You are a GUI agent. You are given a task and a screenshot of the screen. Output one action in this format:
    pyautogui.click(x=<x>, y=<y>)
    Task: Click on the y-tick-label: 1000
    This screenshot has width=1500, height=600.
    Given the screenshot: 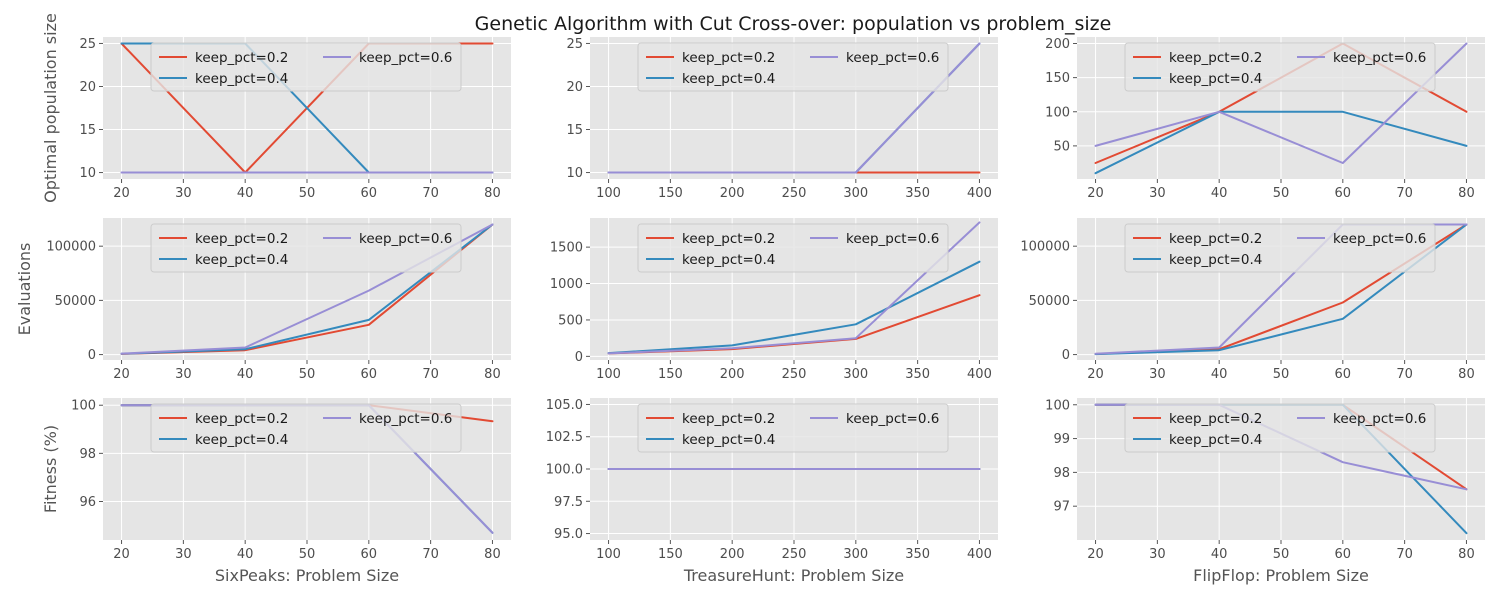 What is the action you would take?
    pyautogui.click(x=566, y=284)
    